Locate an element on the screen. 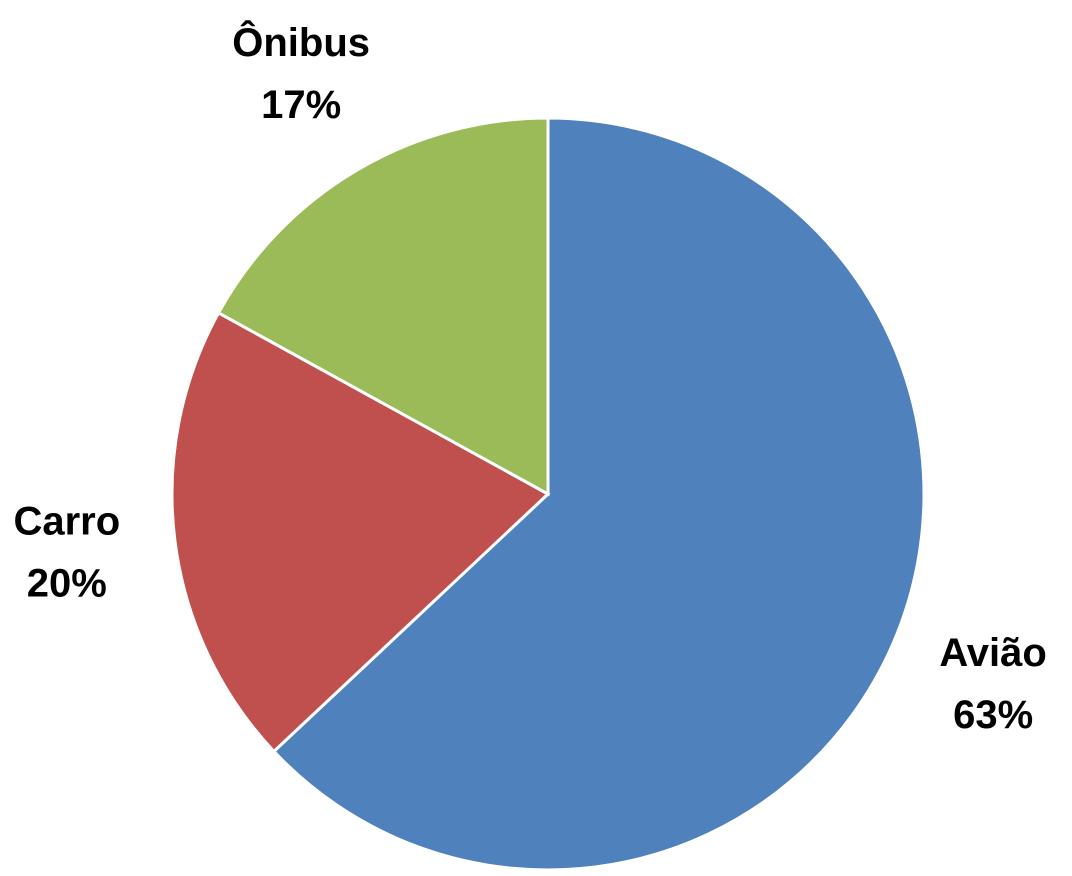  pie-slice is located at coordinates (383, 306).